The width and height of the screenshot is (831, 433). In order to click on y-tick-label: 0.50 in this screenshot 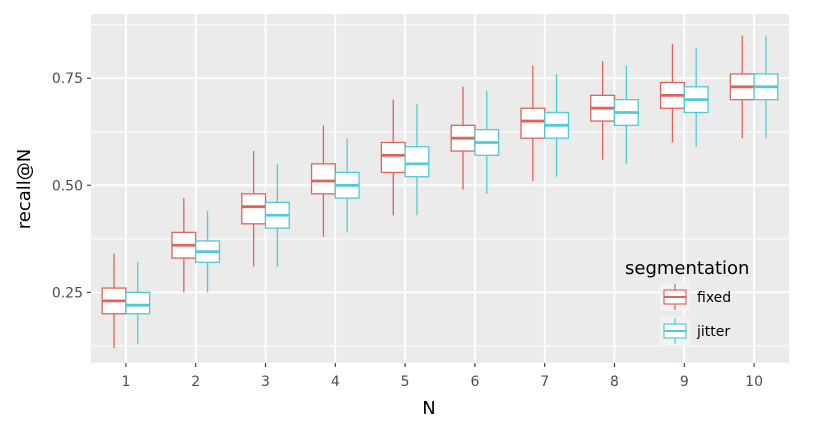, I will do `click(67, 186)`.